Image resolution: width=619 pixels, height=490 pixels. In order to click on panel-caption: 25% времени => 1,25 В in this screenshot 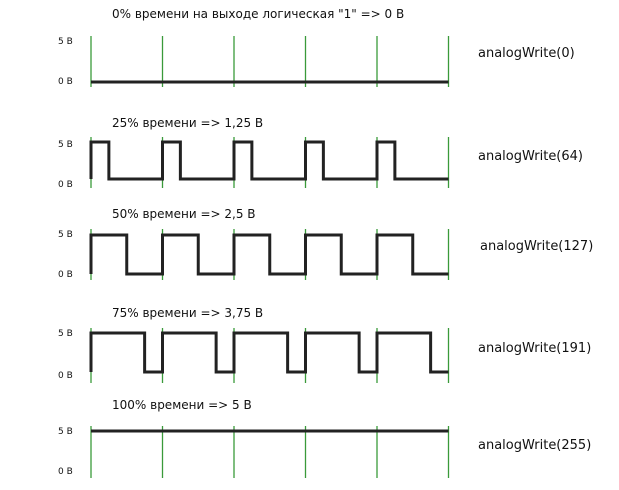, I will do `click(187, 123)`.